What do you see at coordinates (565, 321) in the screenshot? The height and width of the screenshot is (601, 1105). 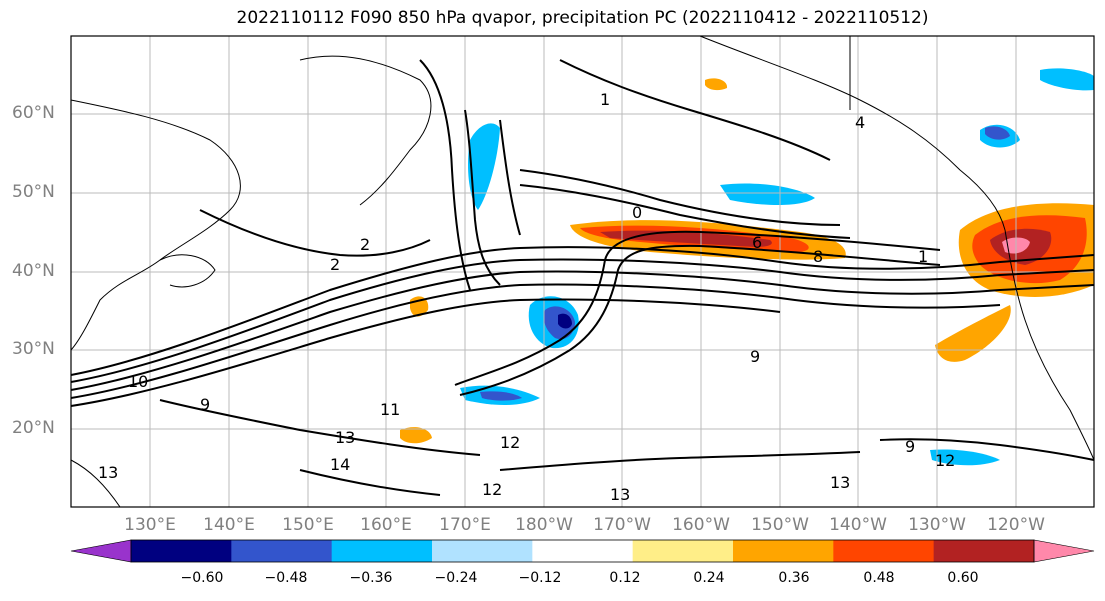 I see `negative-anomaly-core` at bounding box center [565, 321].